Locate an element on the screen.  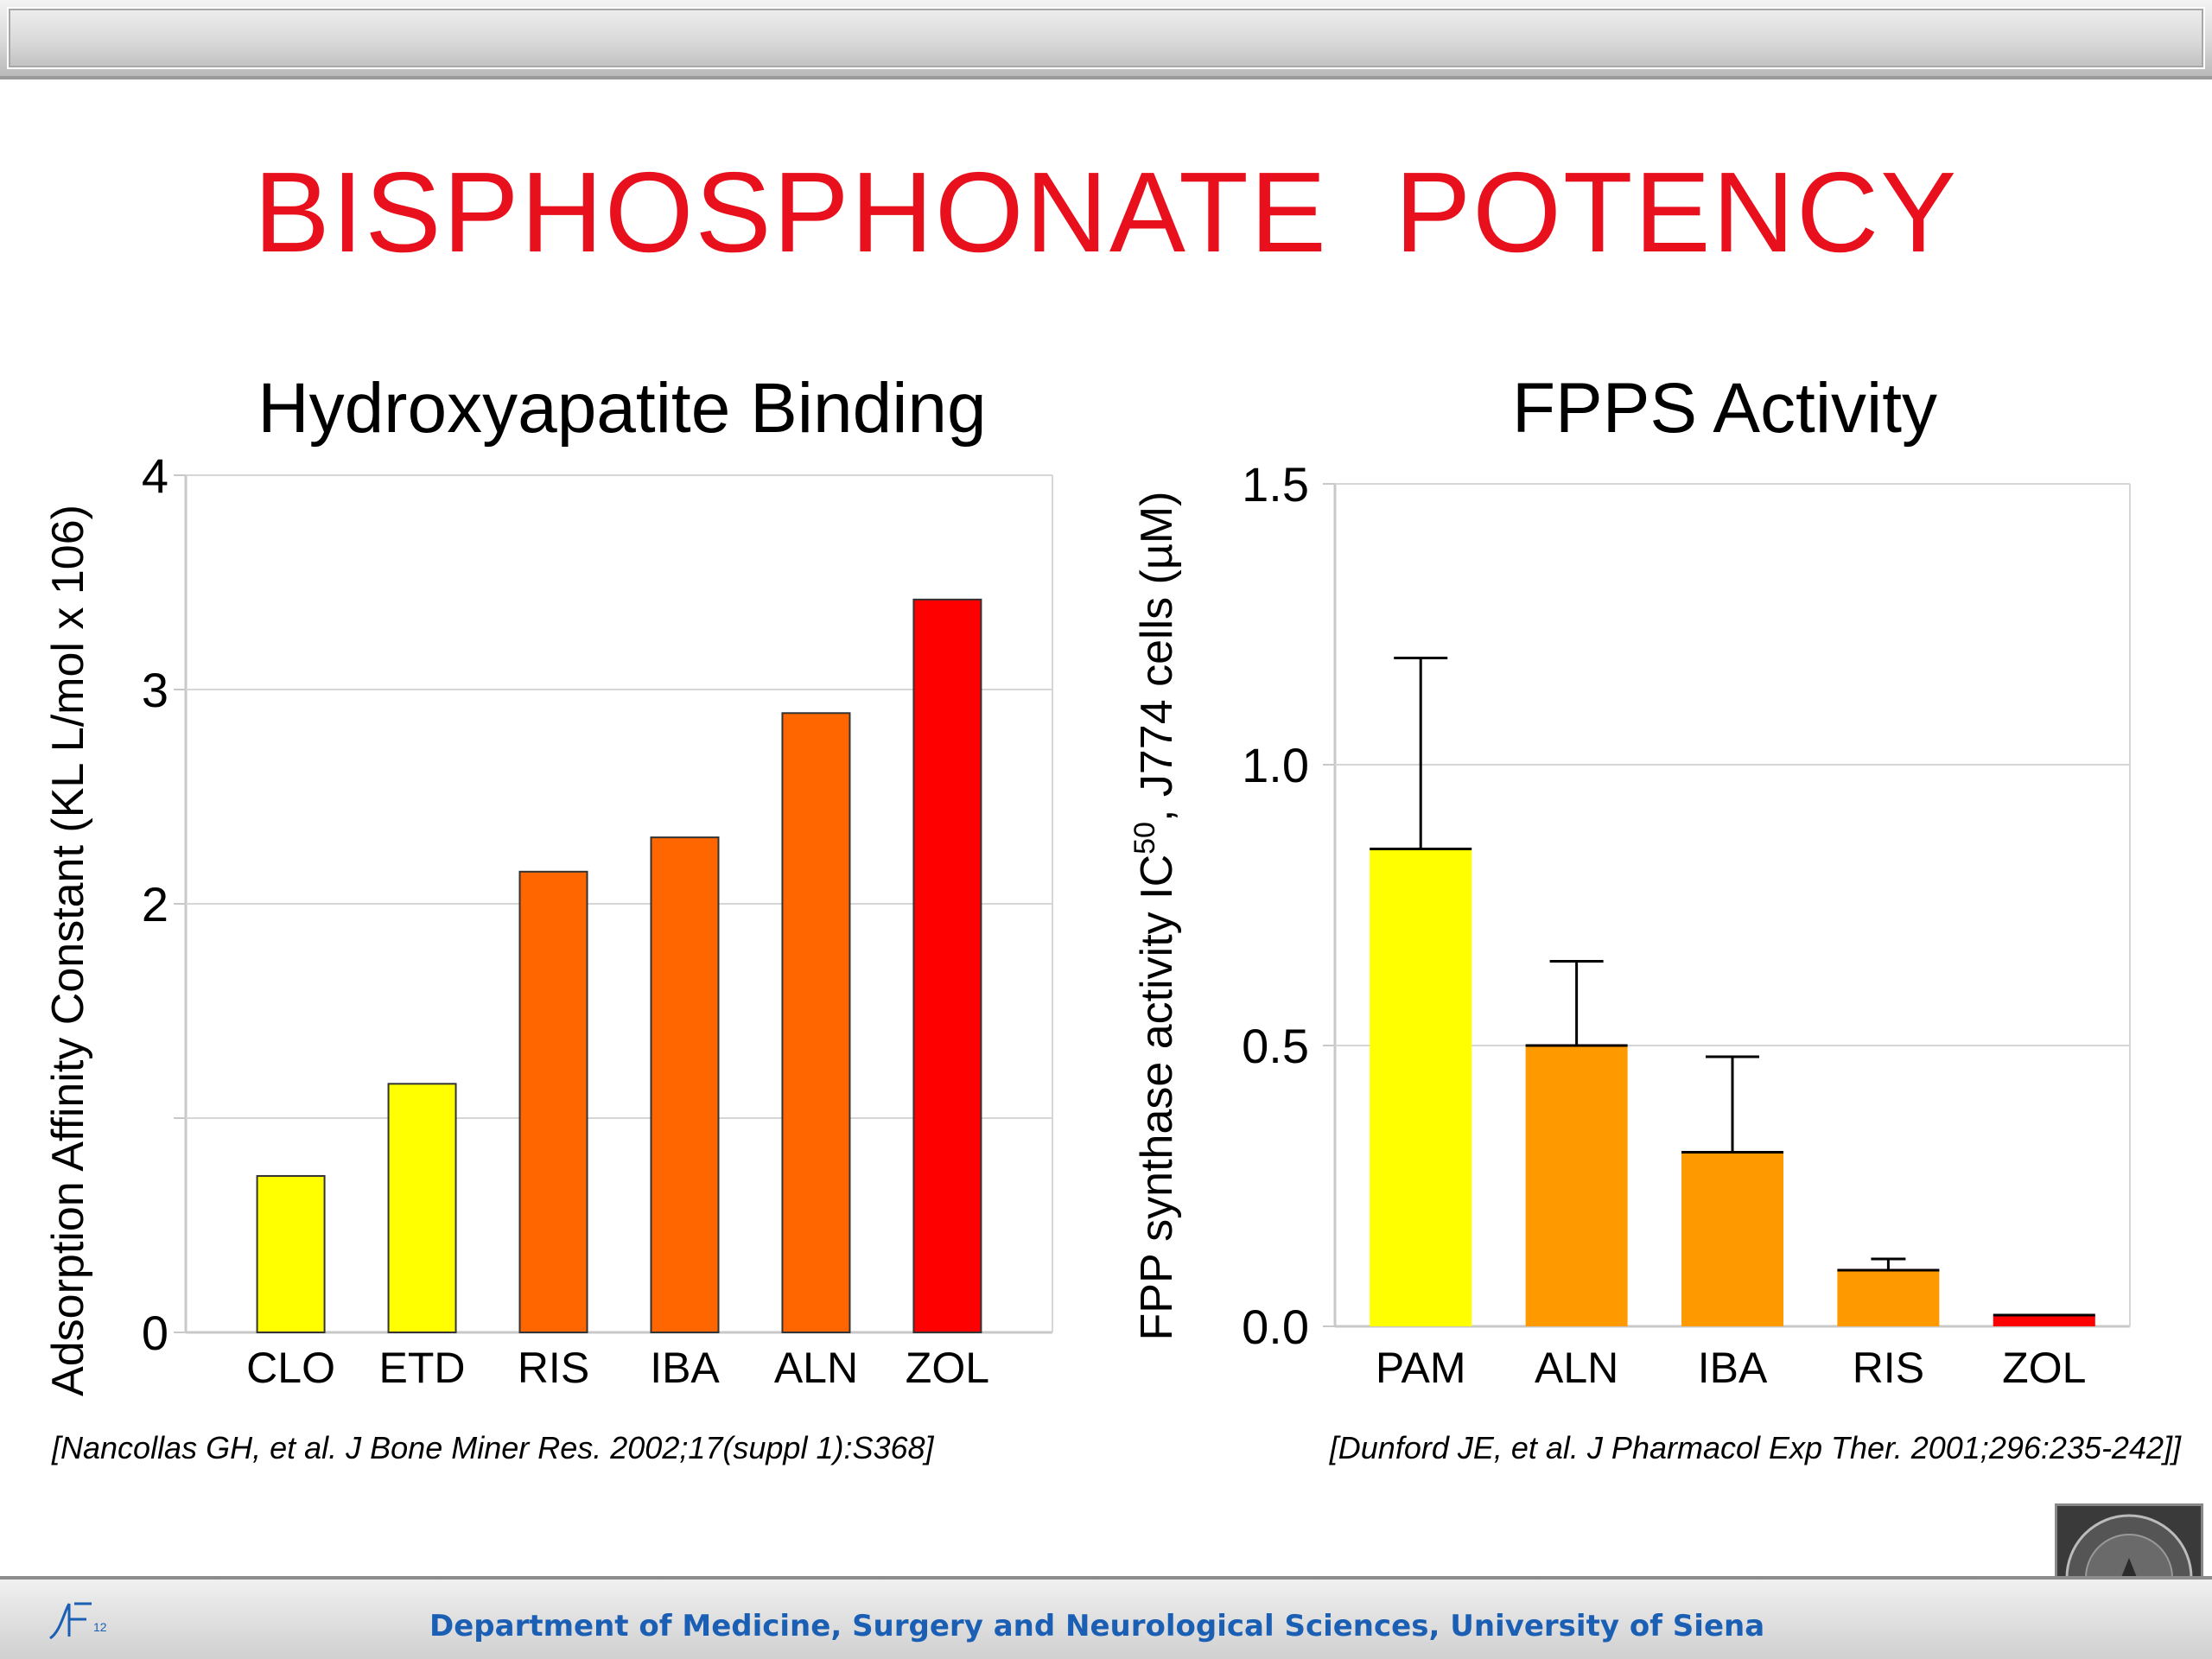
y-tick-label: 0.5 is located at coordinates (1275, 1046).